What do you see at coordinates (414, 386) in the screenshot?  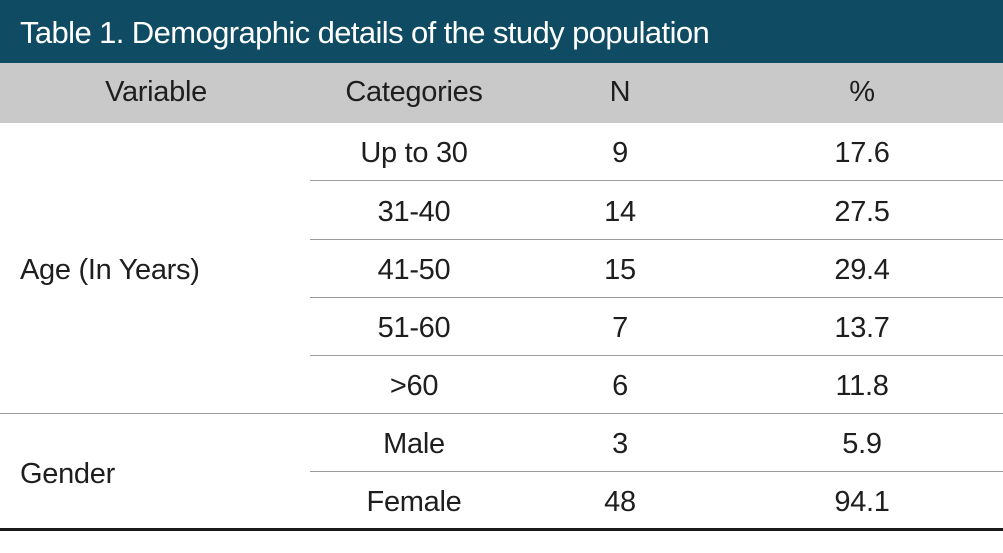 I see `category-cell: >60` at bounding box center [414, 386].